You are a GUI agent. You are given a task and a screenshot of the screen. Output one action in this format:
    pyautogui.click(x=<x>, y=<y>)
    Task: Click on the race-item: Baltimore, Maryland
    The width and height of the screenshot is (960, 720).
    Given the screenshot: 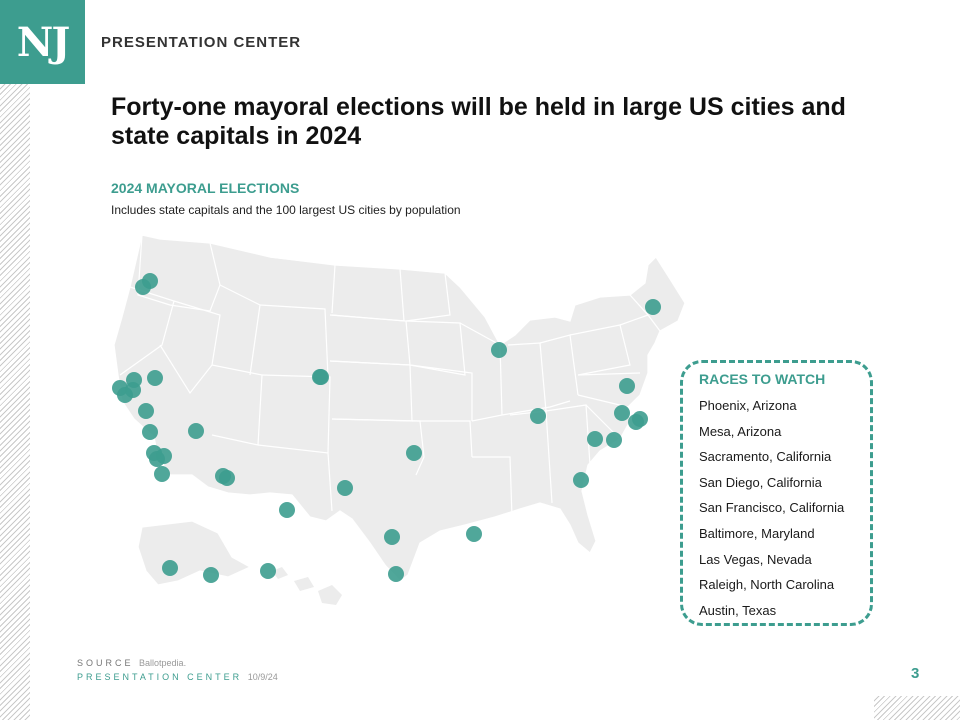 What is the action you would take?
    pyautogui.click(x=757, y=533)
    